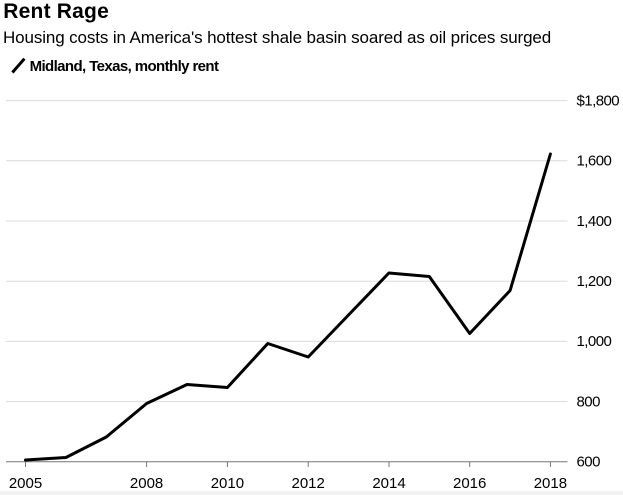 This screenshot has height=495, width=623. I want to click on svg-text: 800, so click(589, 401).